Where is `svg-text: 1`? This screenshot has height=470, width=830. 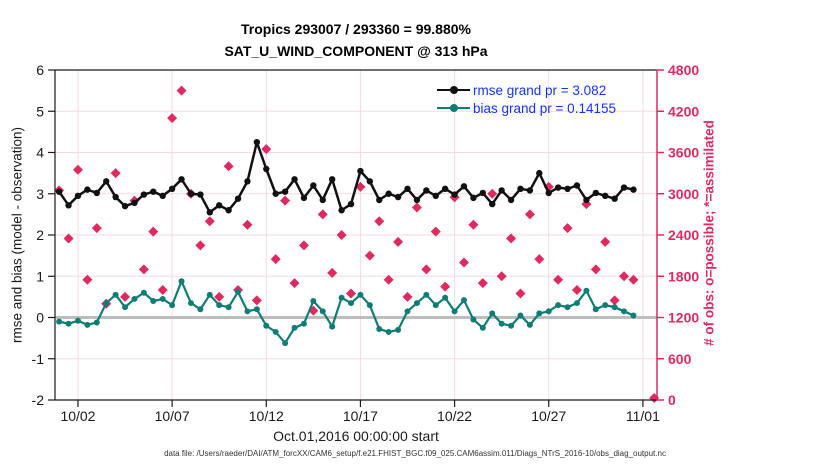 svg-text: 1 is located at coordinates (40, 276).